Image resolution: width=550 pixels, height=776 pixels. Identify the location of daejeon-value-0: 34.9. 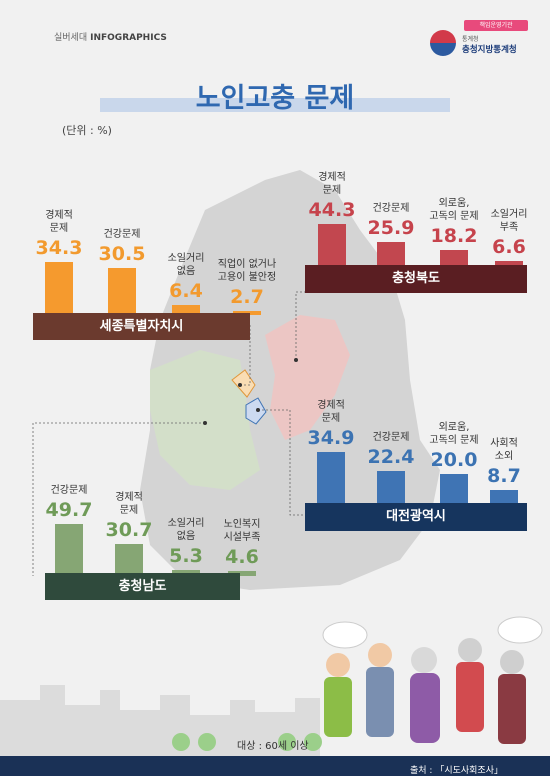
(331, 438).